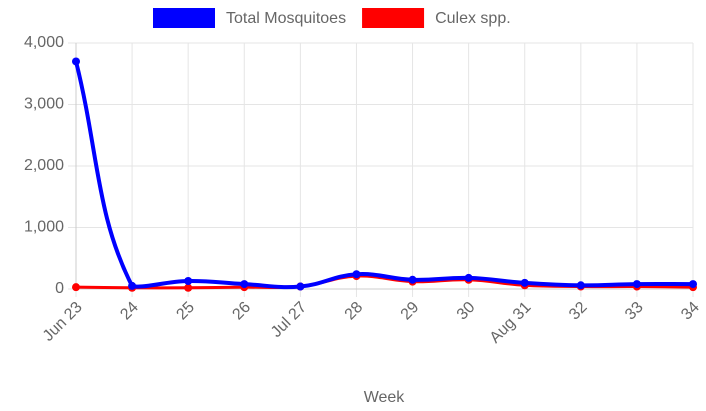  I want to click on legend: Total Mosquitoes Culex spp., so click(332, 18).